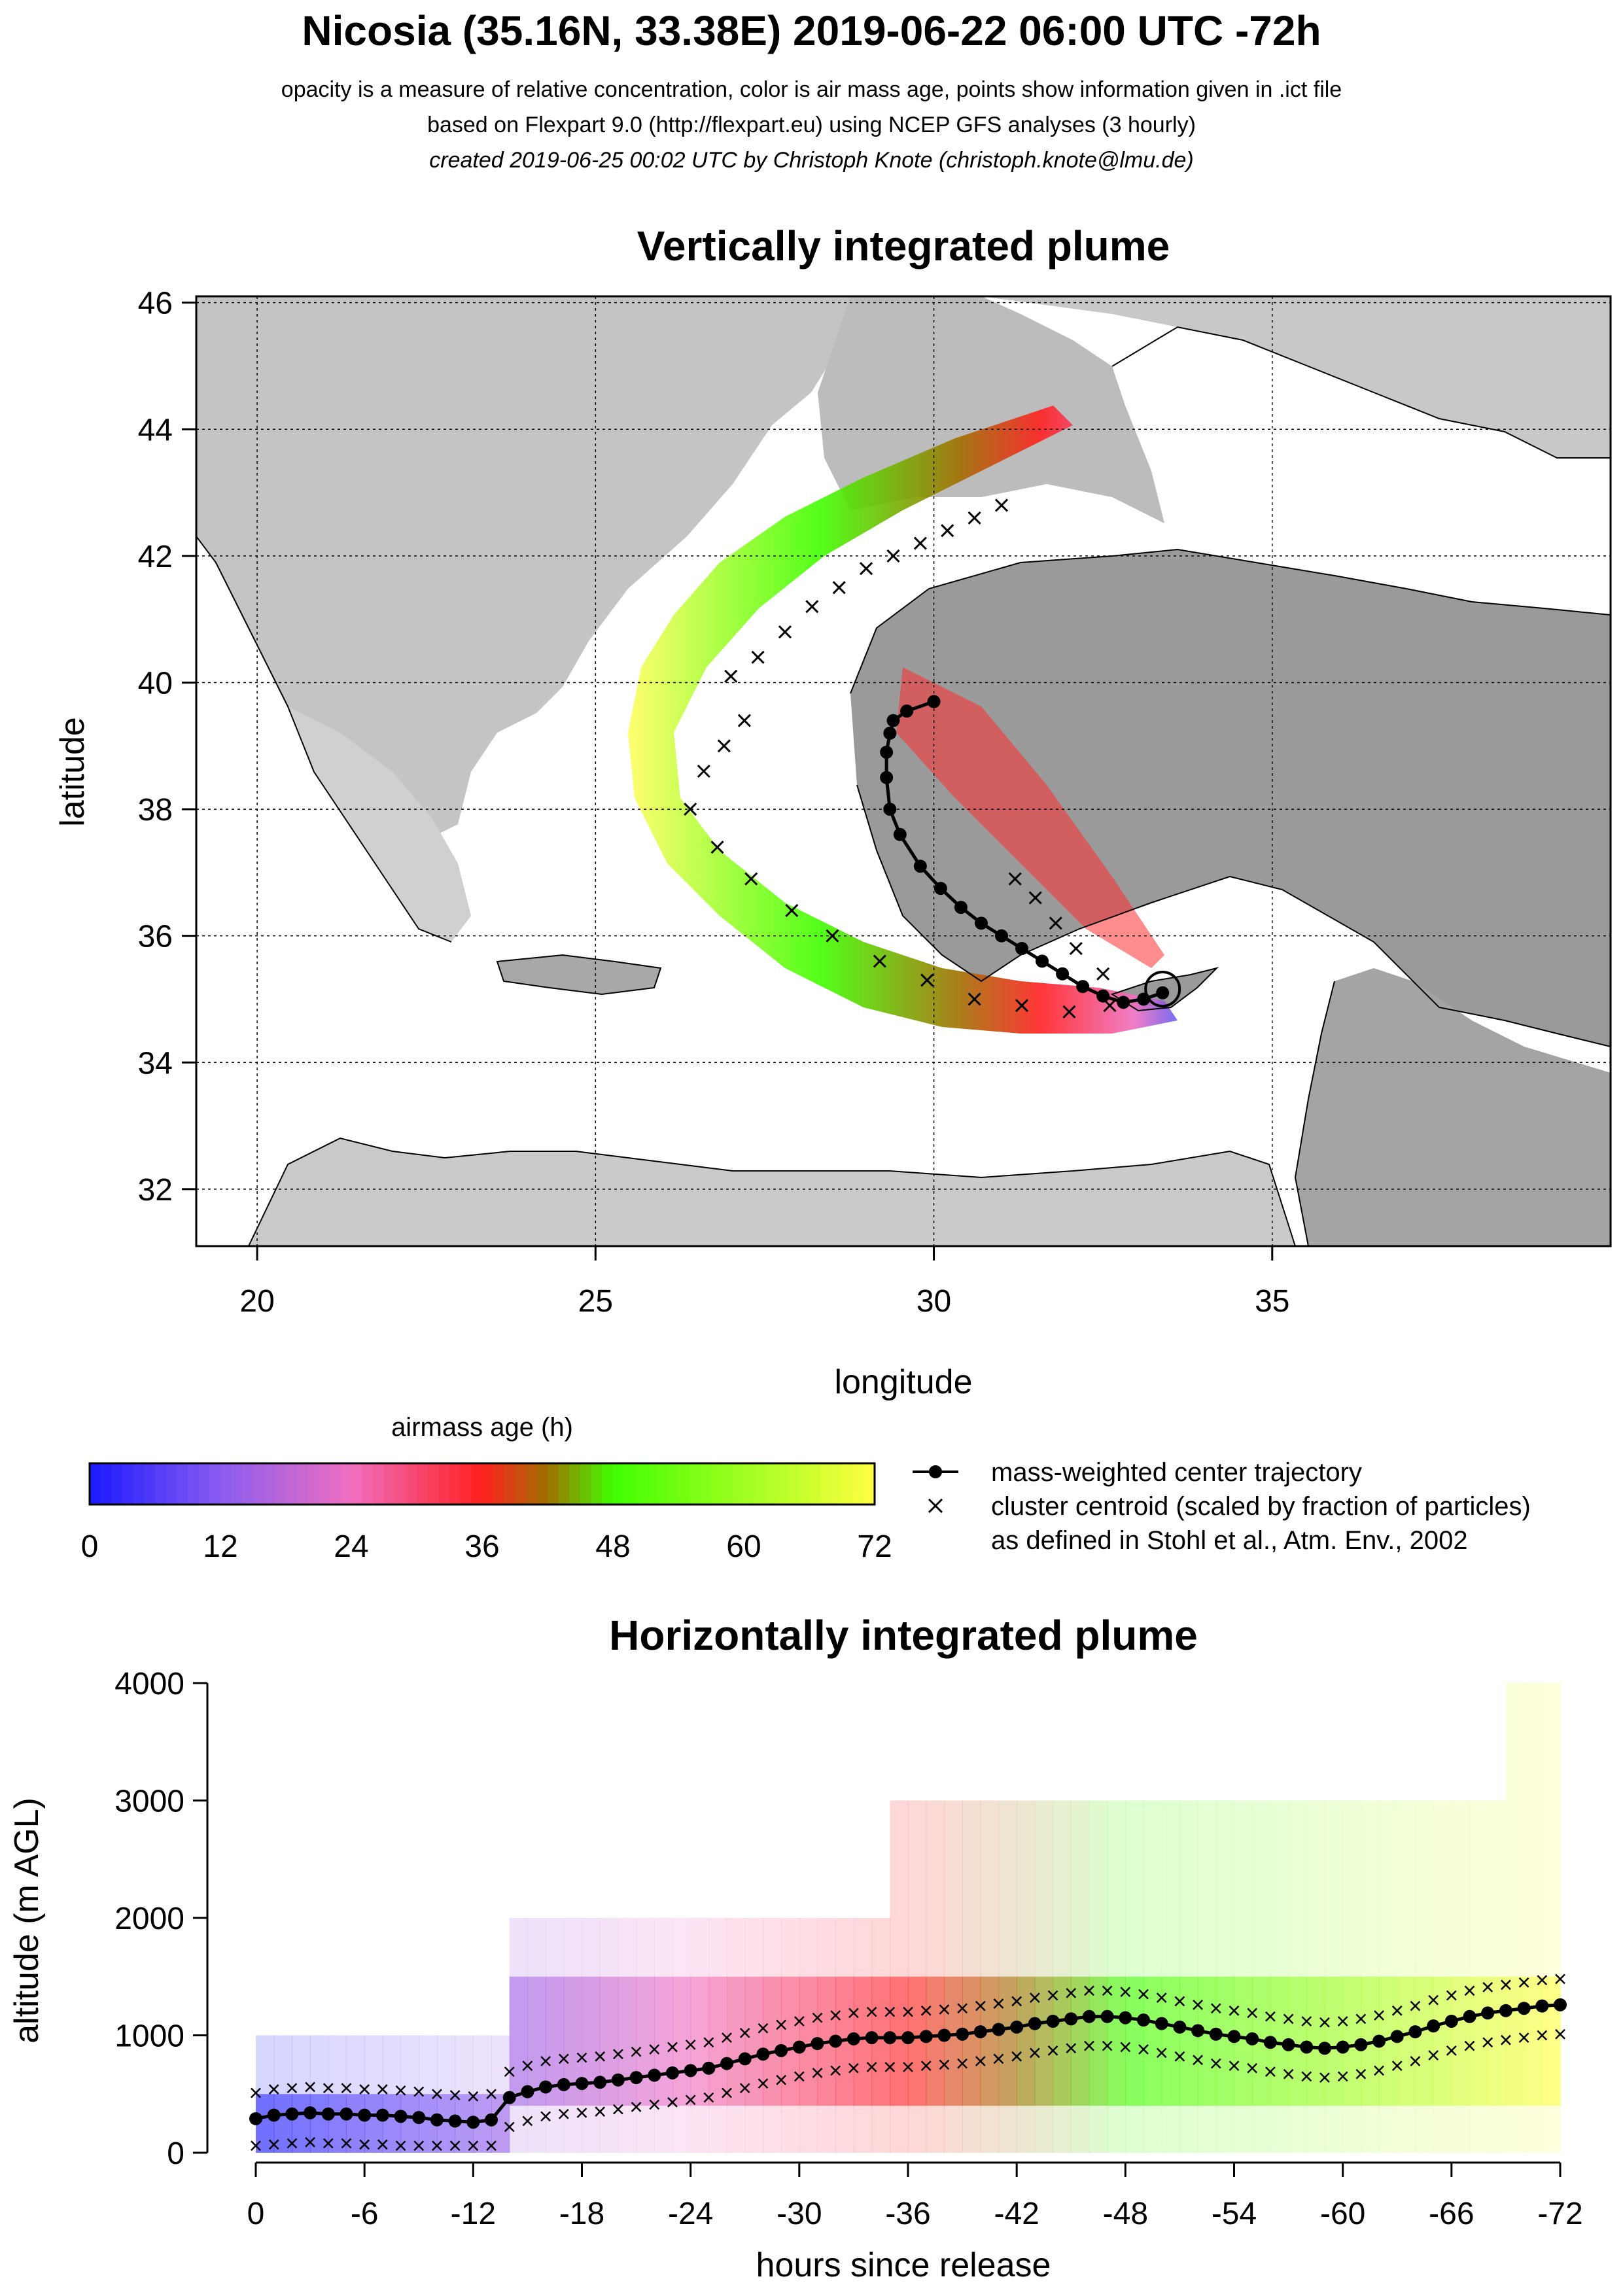 This screenshot has height=2296, width=1623. What do you see at coordinates (935, 1506) in the screenshot?
I see `legend-centroid-symbol` at bounding box center [935, 1506].